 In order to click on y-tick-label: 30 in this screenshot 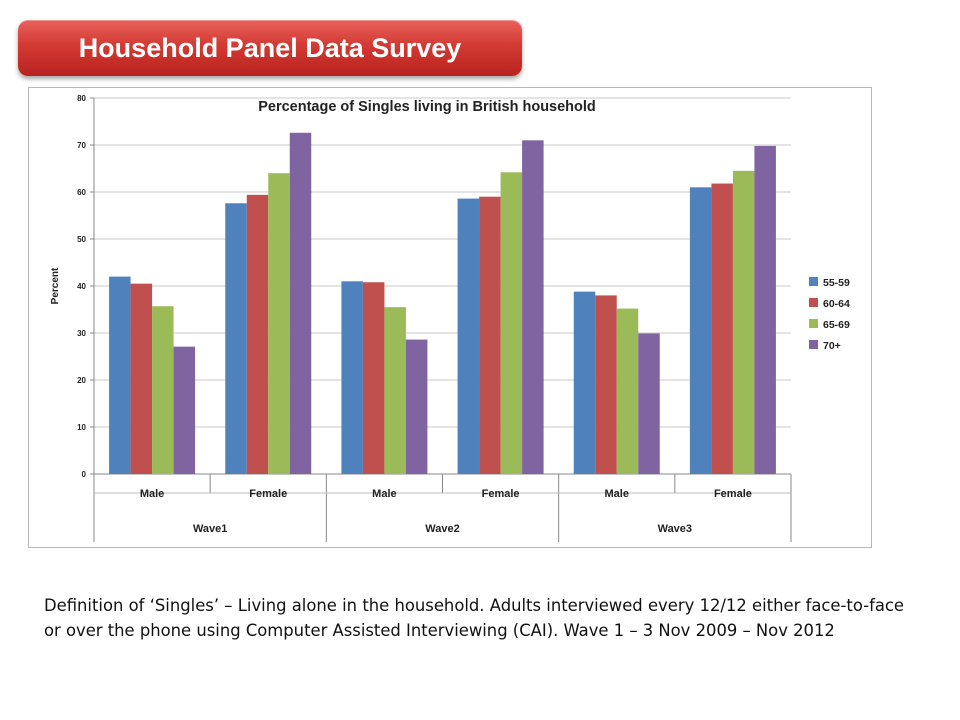, I will do `click(81, 333)`.